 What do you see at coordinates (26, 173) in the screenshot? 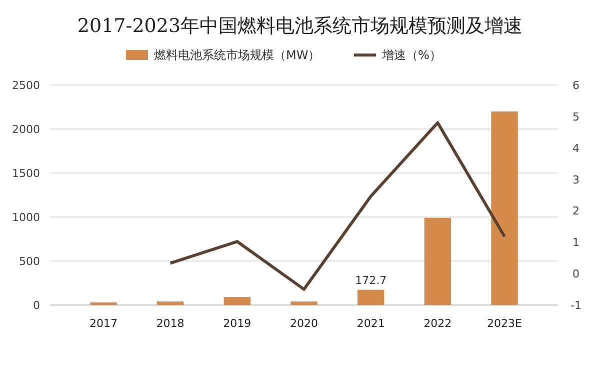
I see `y-tick-label: 1500` at bounding box center [26, 173].